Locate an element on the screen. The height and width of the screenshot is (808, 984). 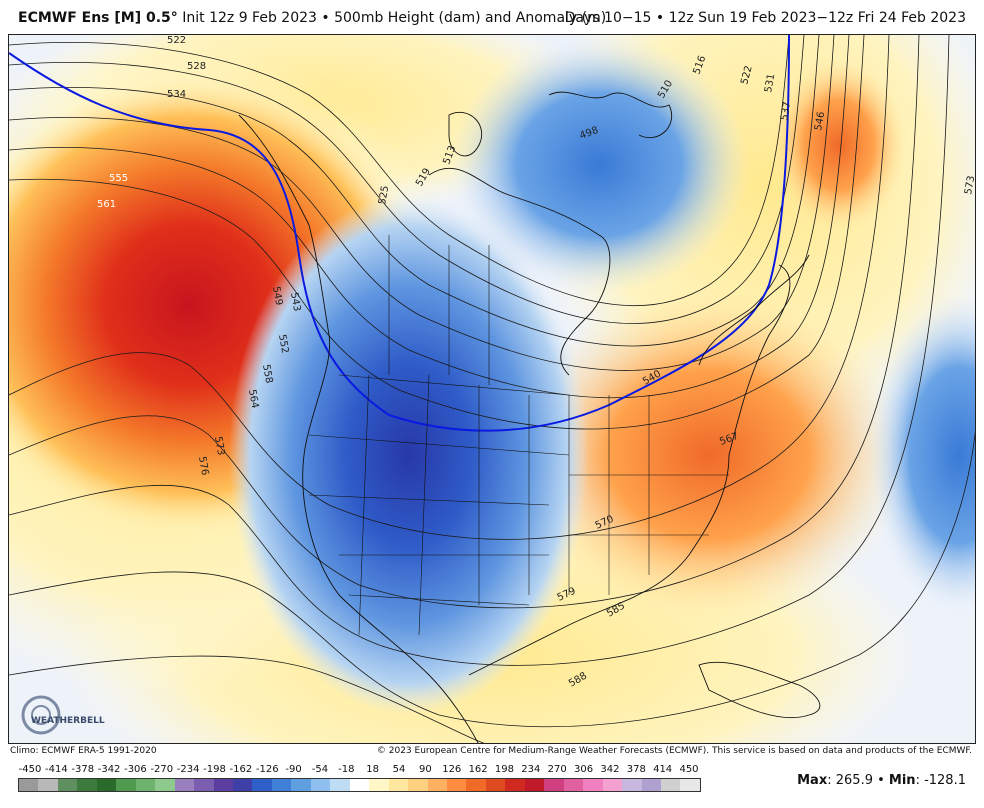
contour-label: 546 is located at coordinates (820, 121).